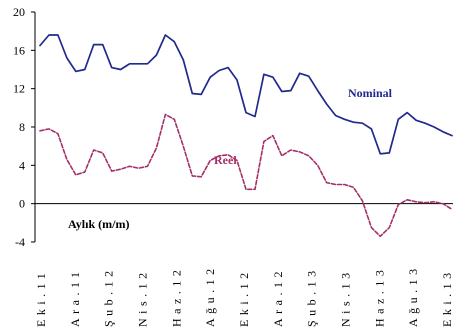  What do you see at coordinates (19, 12) in the screenshot?
I see `y-tick-label: 20` at bounding box center [19, 12].